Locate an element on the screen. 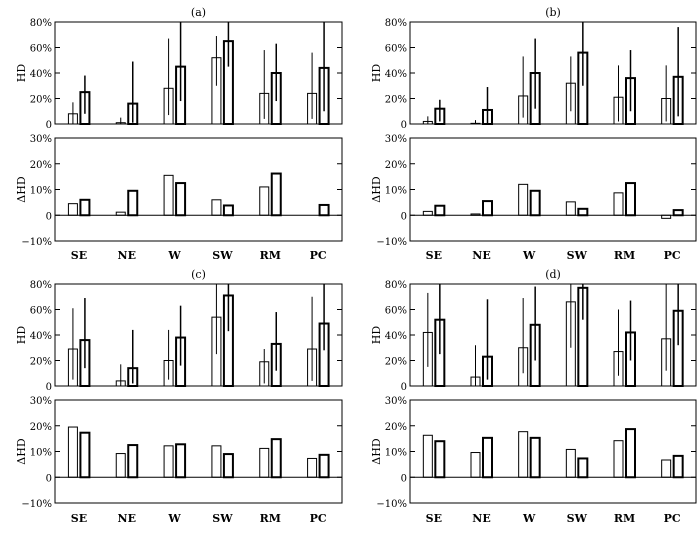 Image resolution: width=700 pixels, height=534 pixels. dhd-tick-label: −10% is located at coordinates (36, 504).